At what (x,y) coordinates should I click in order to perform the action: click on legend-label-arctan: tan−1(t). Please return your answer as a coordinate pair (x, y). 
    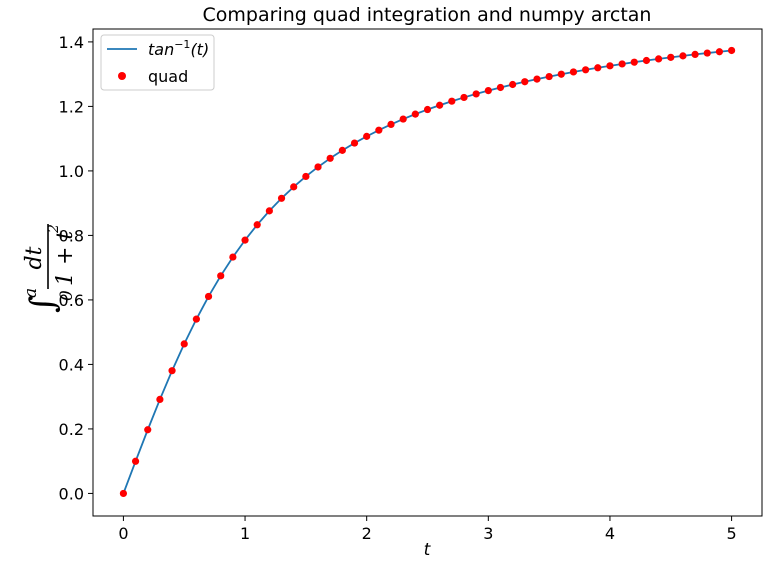
    Looking at the image, I should click on (178, 48).